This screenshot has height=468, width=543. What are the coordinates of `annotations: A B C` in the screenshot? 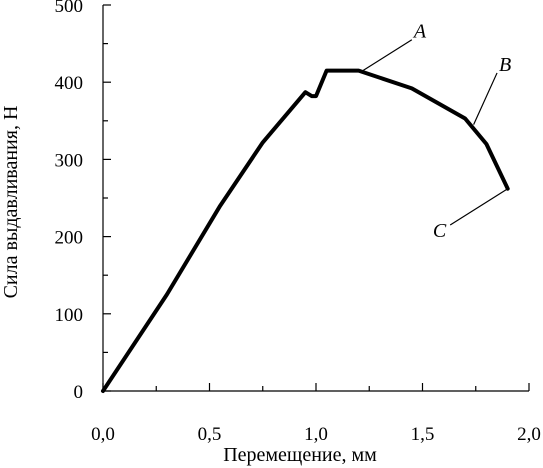 It's located at (436, 131).